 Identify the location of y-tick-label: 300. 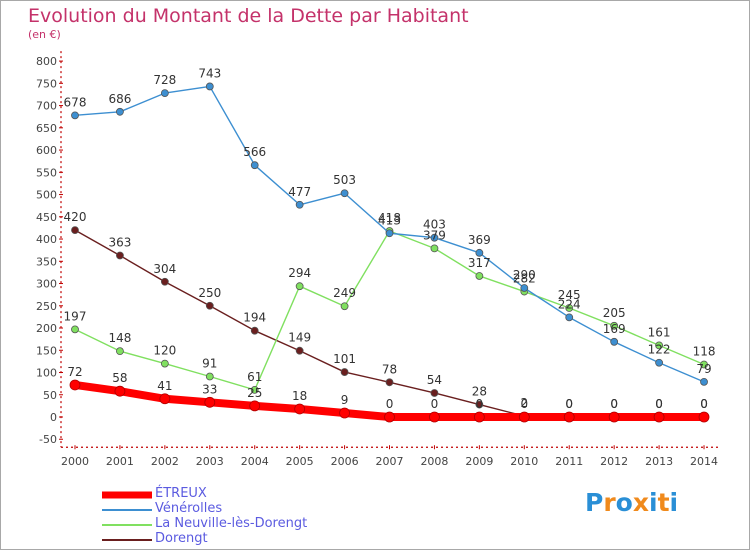
(46, 284).